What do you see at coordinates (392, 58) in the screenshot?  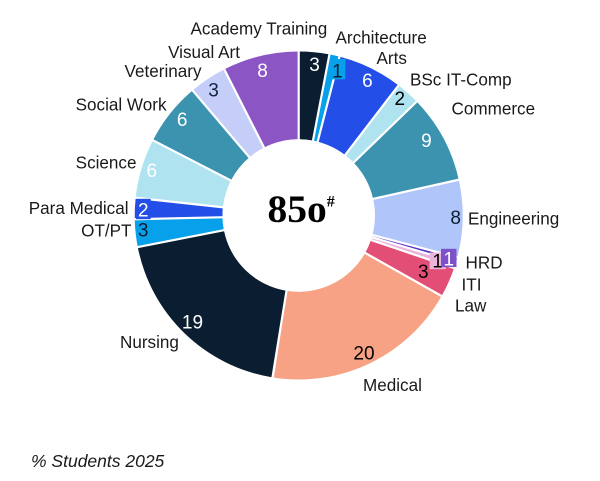 I see `svg-text: Arts` at bounding box center [392, 58].